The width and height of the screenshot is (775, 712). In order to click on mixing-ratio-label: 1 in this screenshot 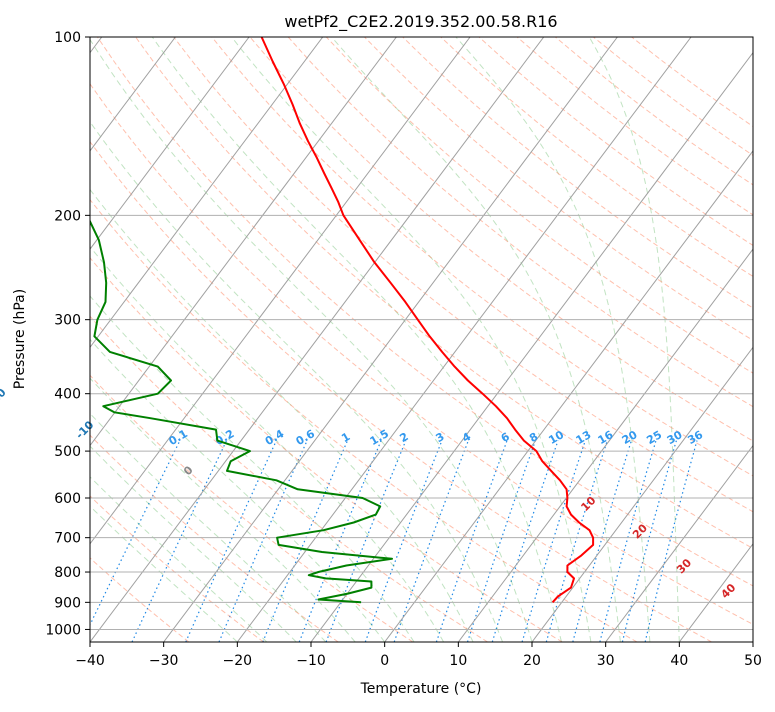, I will do `click(345, 437)`.